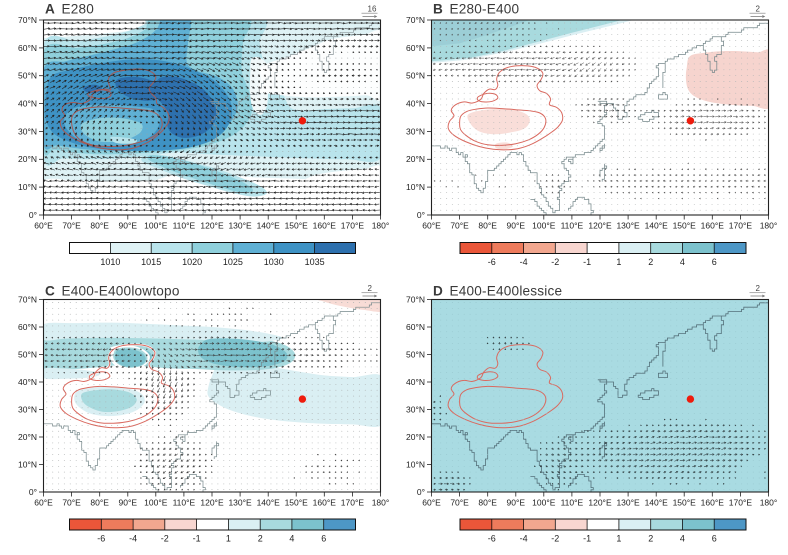 This screenshot has width=788, height=555. Describe the element at coordinates (506, 291) in the screenshot. I see `svg-text: E400-E400lessice` at that location.